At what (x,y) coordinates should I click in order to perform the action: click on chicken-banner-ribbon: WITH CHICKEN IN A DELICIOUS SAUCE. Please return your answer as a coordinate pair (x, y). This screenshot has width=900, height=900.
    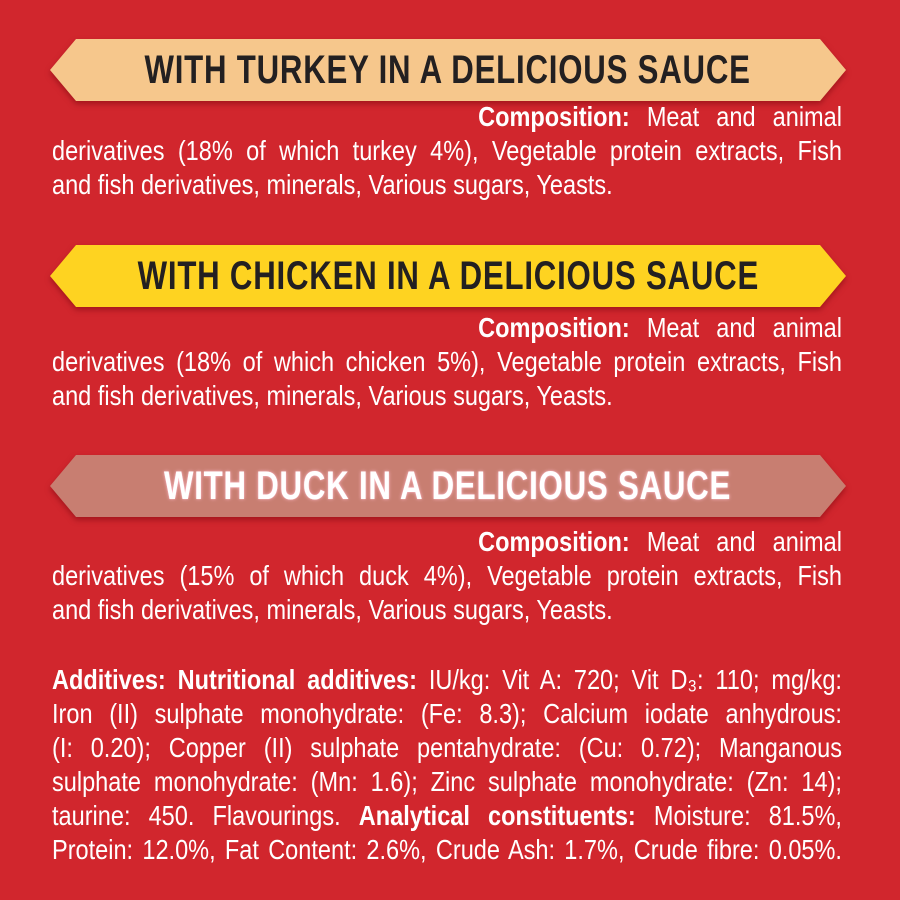
    Looking at the image, I should click on (448, 276).